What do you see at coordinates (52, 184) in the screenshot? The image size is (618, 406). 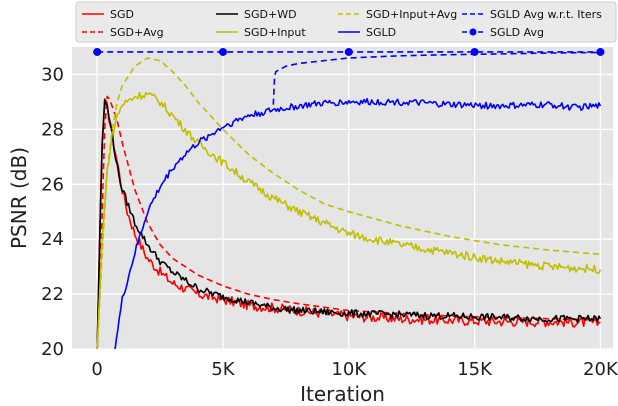 I see `y-tick-label: 26` at bounding box center [52, 184].